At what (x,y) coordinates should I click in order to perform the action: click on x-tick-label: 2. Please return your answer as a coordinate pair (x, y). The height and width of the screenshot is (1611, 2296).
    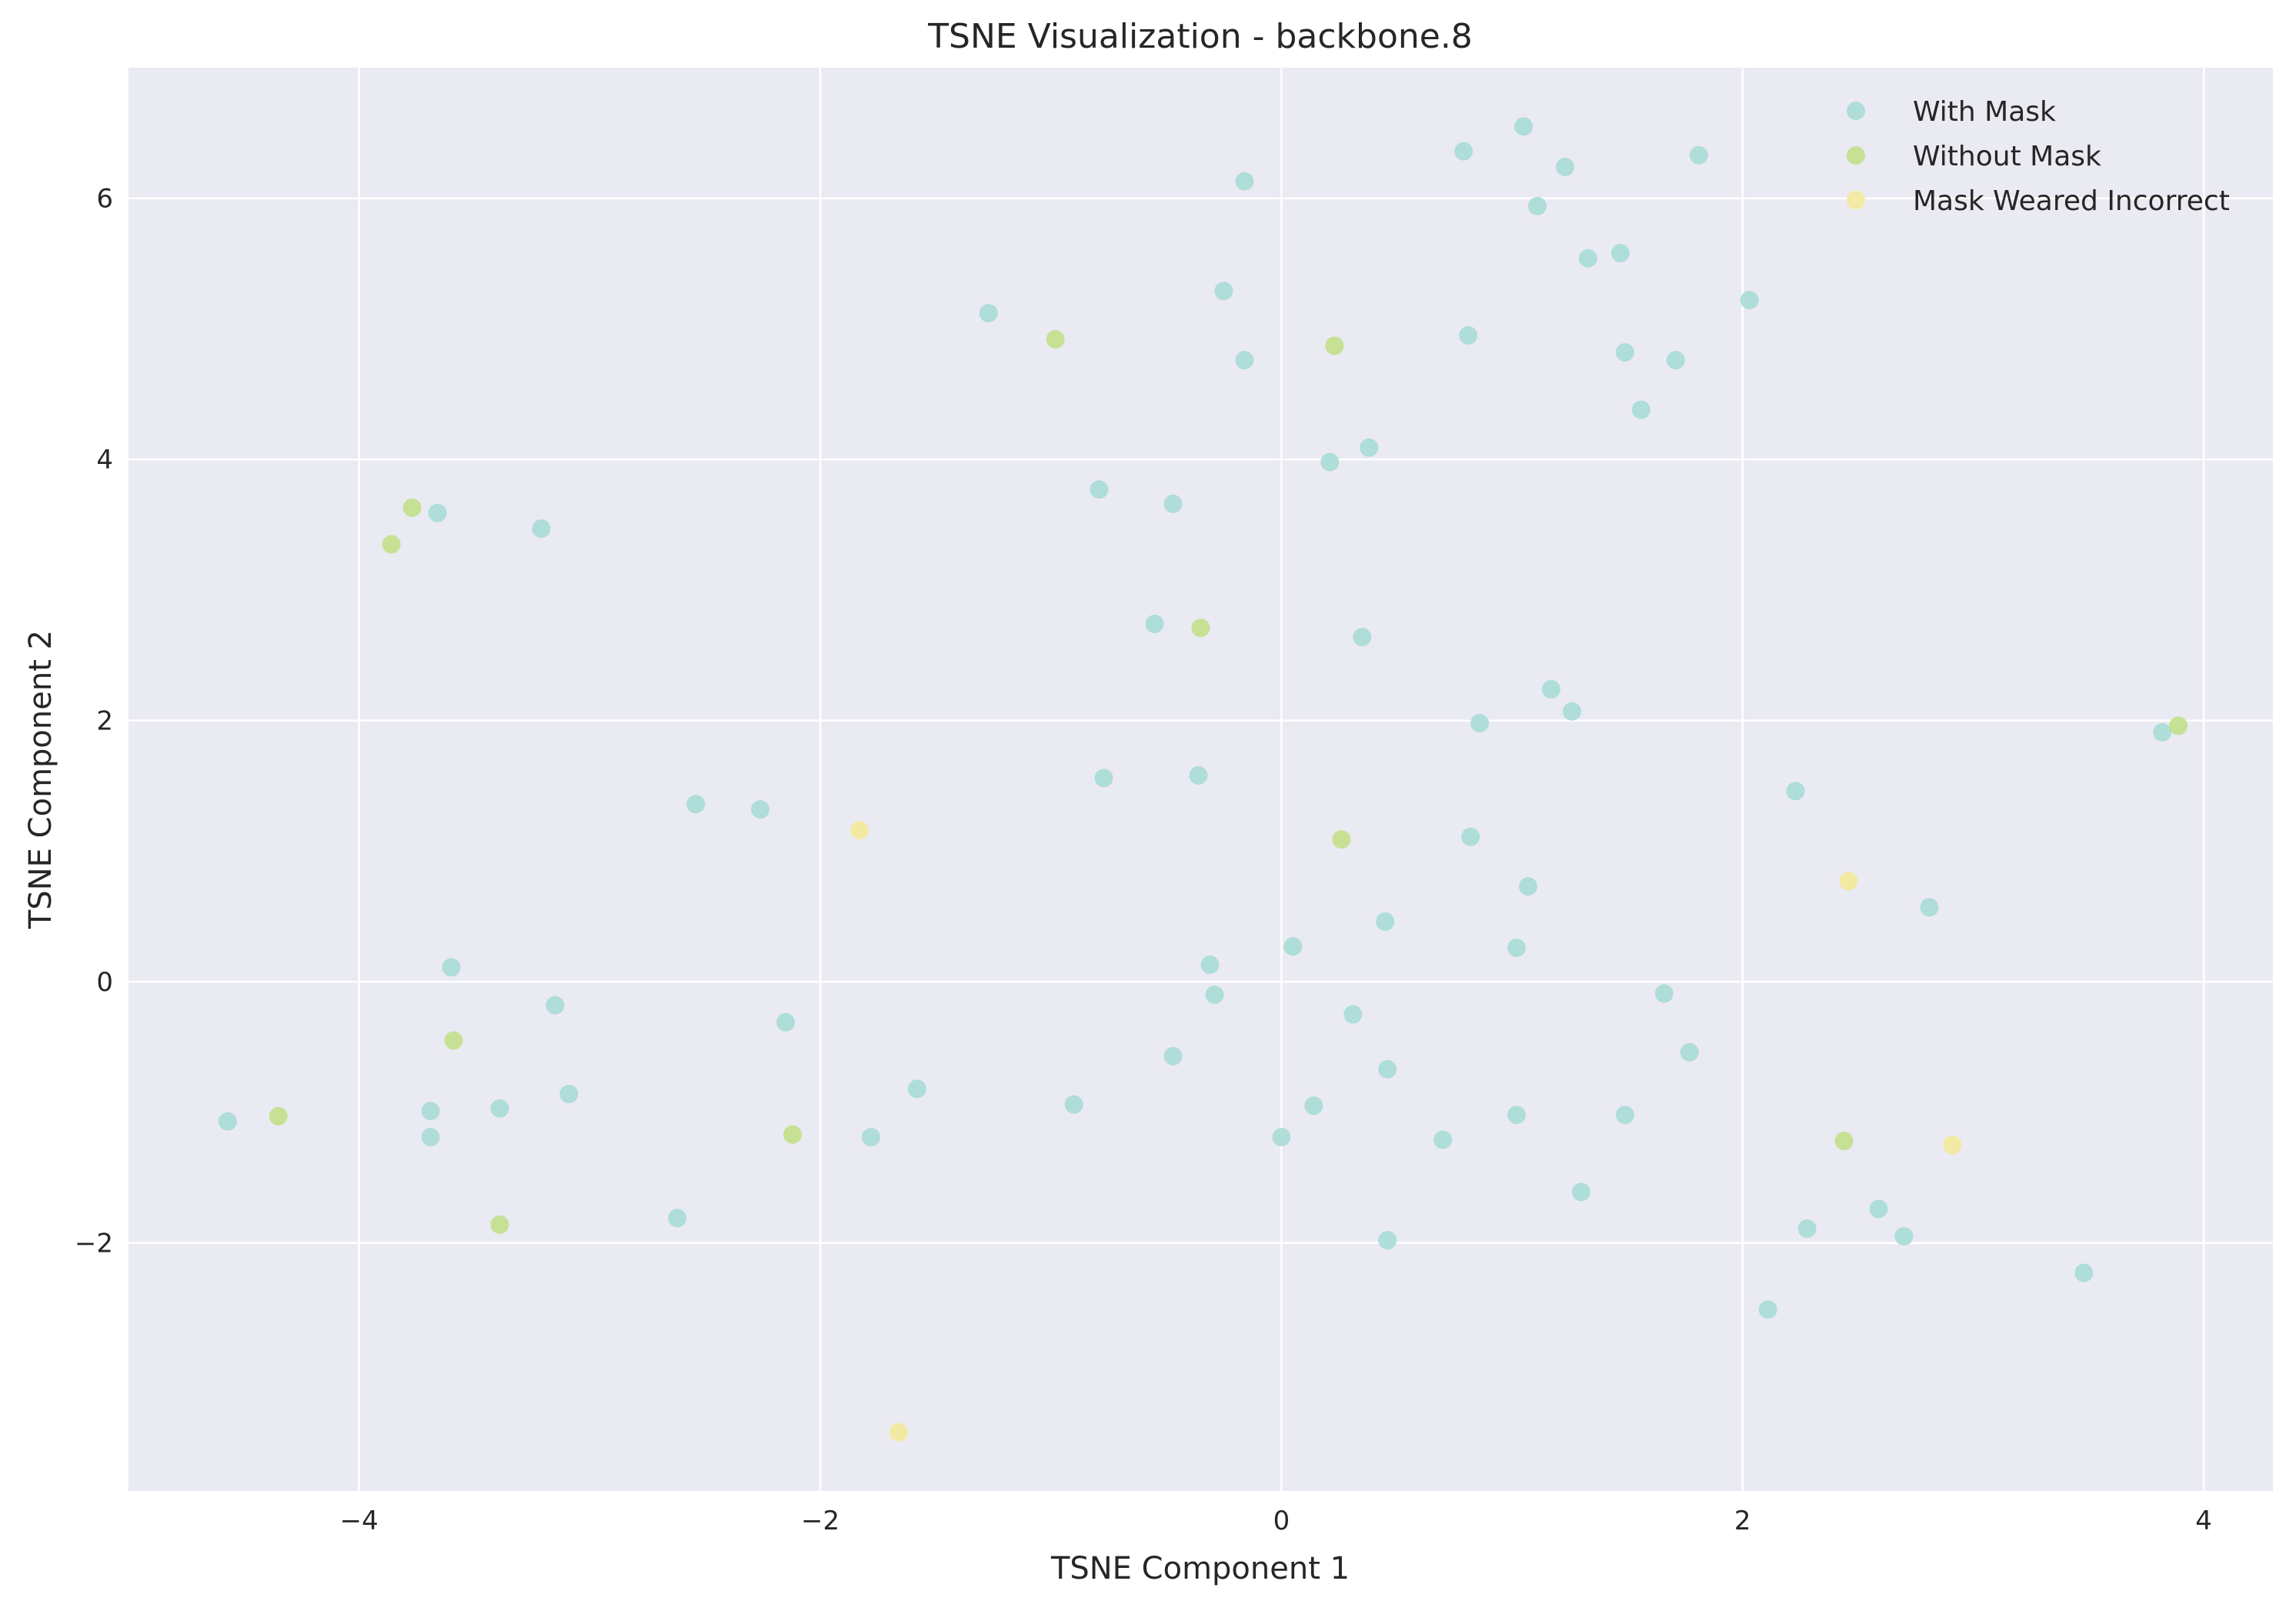
    Looking at the image, I should click on (1742, 1521).